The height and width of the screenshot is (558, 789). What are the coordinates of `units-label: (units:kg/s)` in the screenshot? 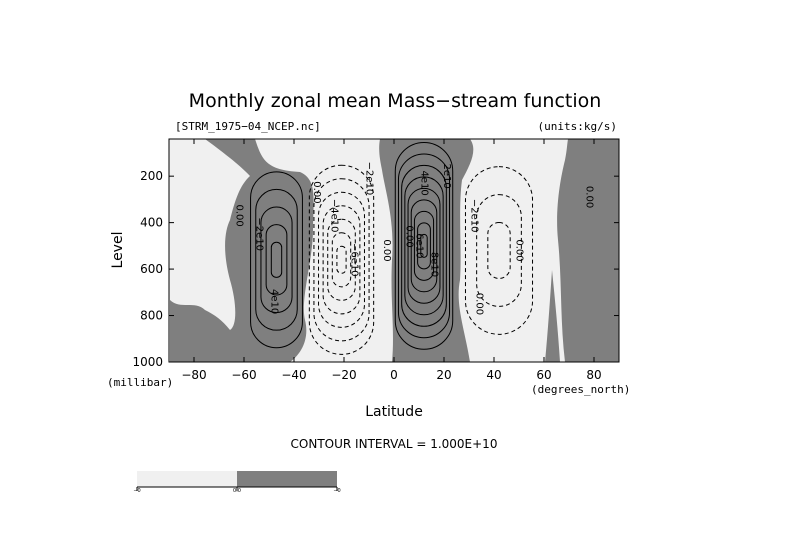 It's located at (577, 126).